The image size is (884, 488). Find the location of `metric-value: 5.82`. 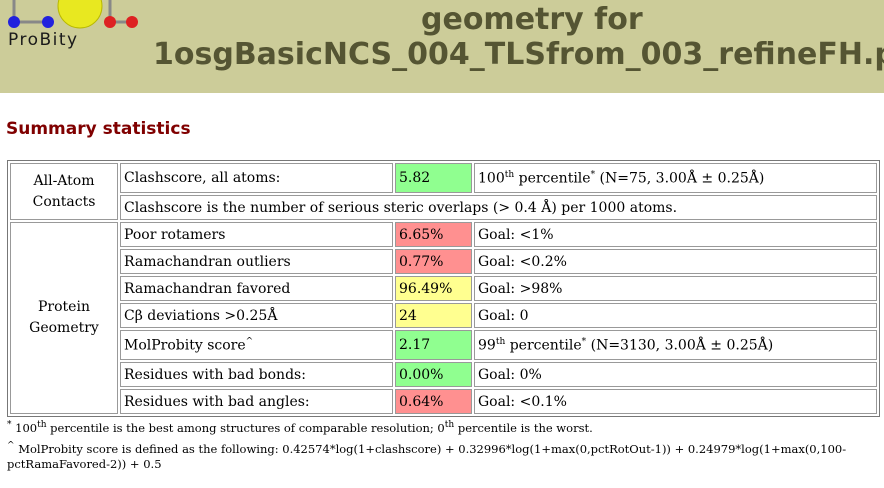

metric-value: 5.82 is located at coordinates (433, 178).